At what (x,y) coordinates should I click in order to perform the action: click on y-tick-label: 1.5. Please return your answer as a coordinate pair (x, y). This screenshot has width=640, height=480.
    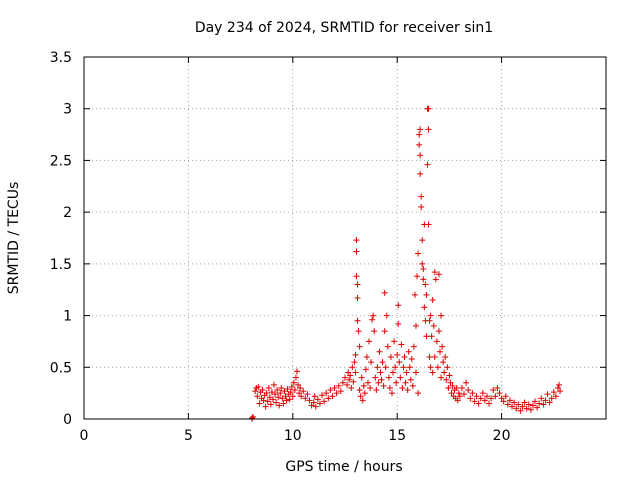
    Looking at the image, I should click on (61, 265).